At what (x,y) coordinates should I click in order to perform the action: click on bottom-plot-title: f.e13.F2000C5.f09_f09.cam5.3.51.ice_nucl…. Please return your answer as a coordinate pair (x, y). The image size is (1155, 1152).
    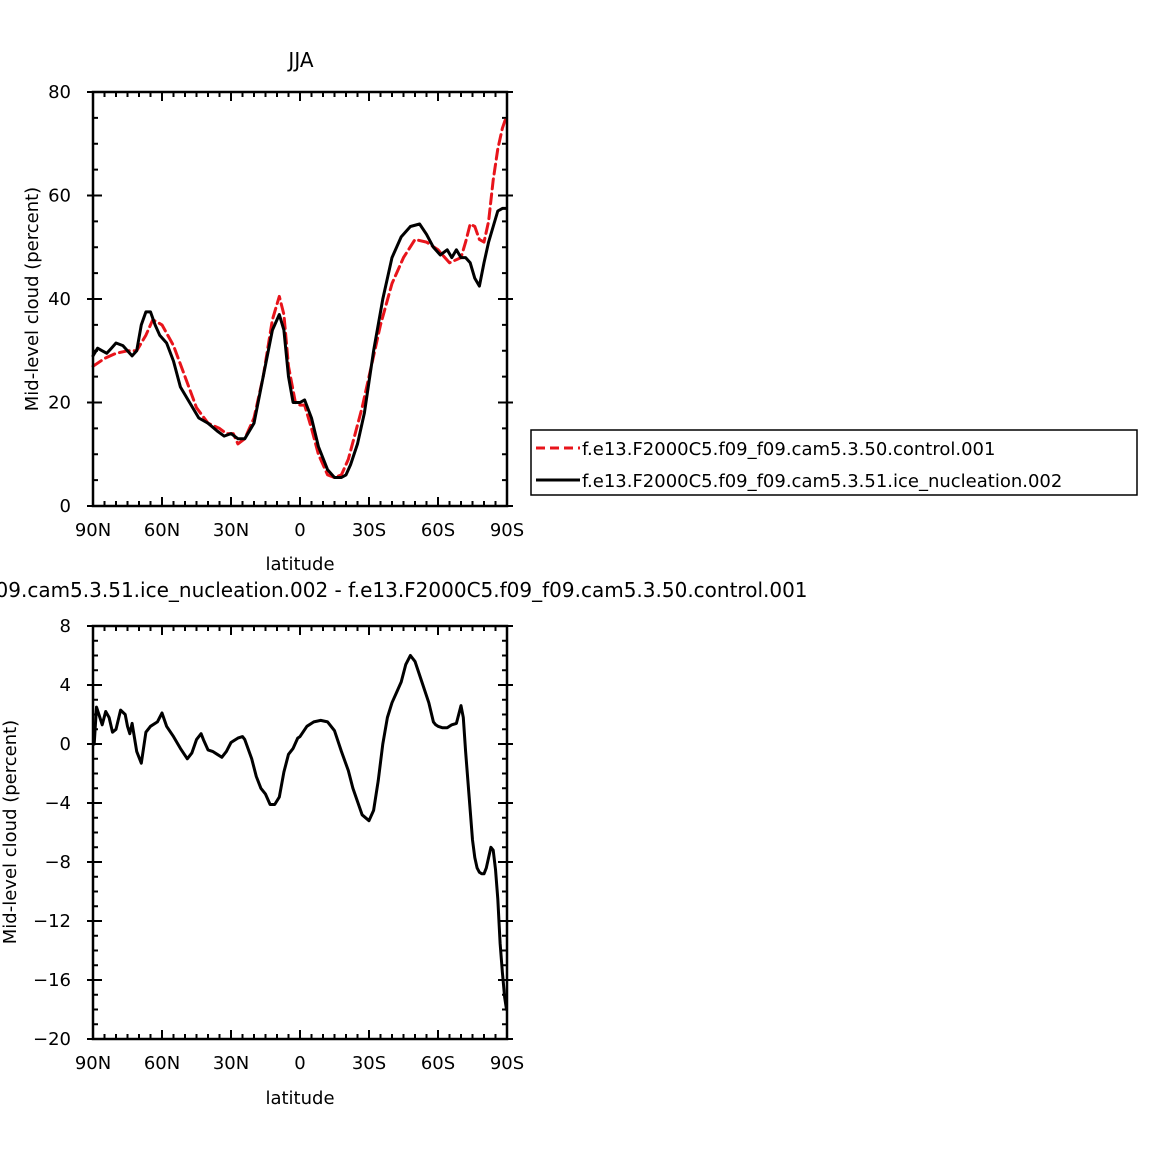
    Looking at the image, I should click on (404, 590).